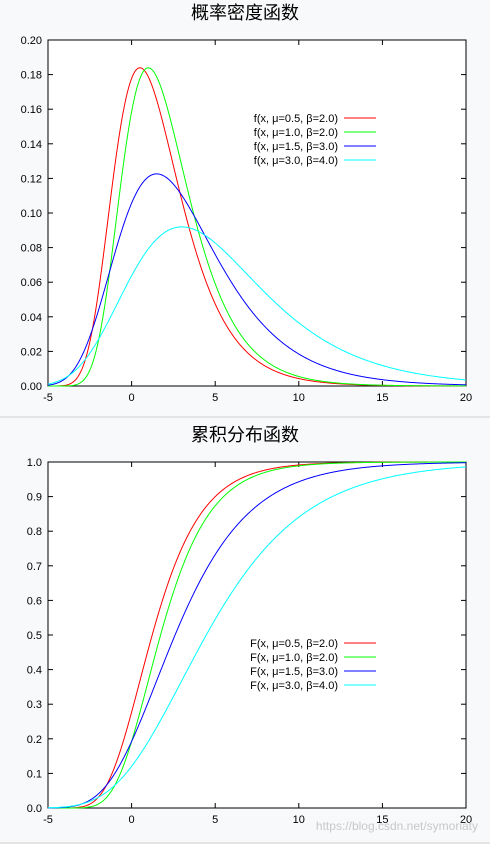 This screenshot has width=490, height=844. What do you see at coordinates (466, 398) in the screenshot?
I see `pdf-x-tick-label: 20` at bounding box center [466, 398].